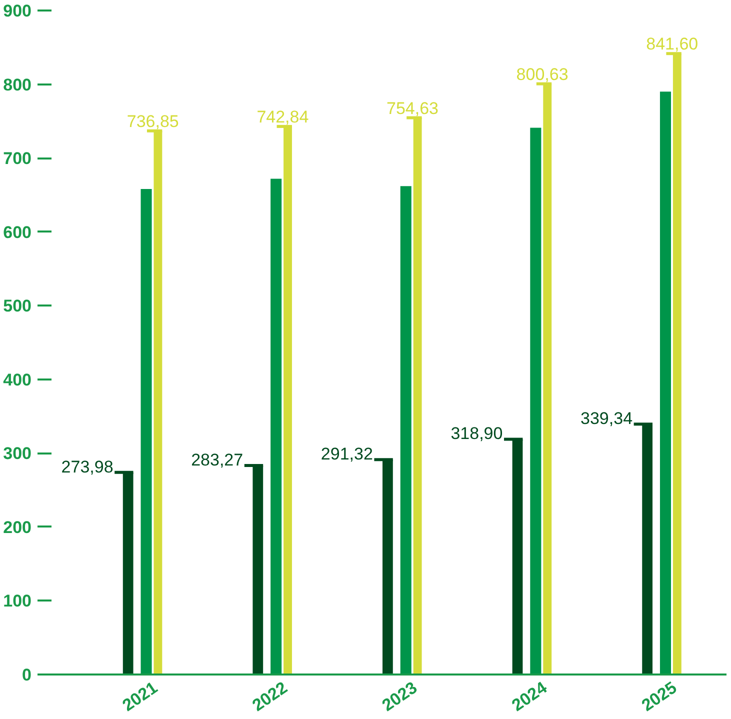 This screenshot has width=731, height=719. I want to click on y-tick-label: 700, so click(17, 158).